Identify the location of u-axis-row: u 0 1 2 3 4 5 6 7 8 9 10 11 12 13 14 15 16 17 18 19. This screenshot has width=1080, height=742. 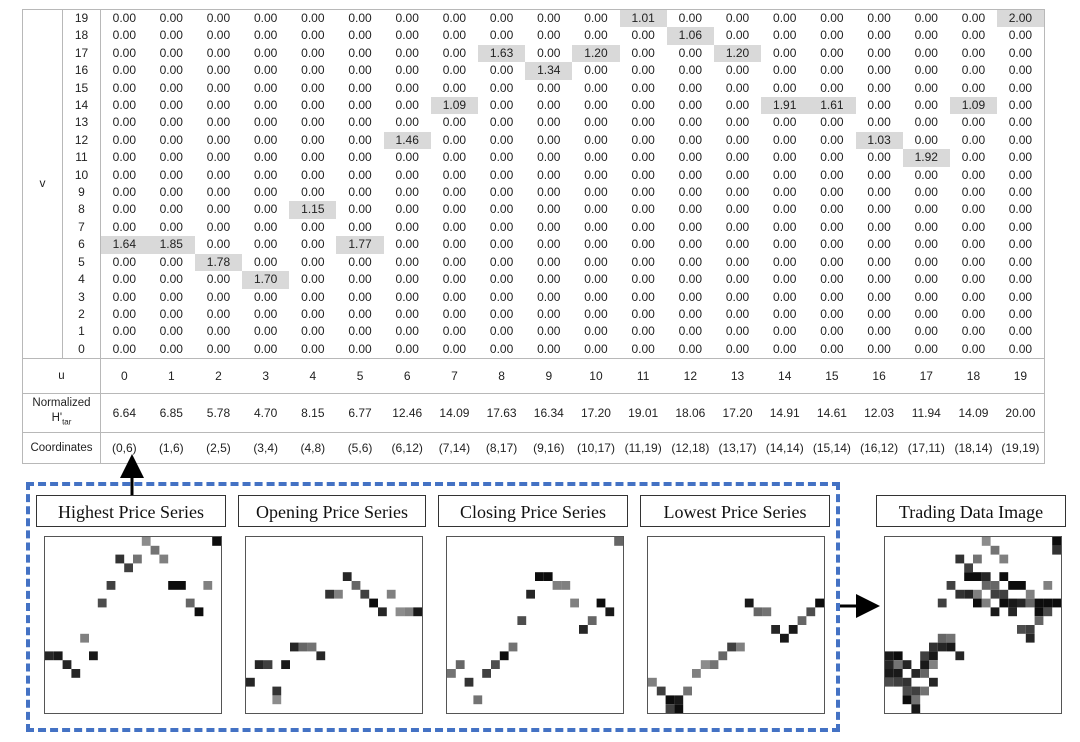
(533, 376).